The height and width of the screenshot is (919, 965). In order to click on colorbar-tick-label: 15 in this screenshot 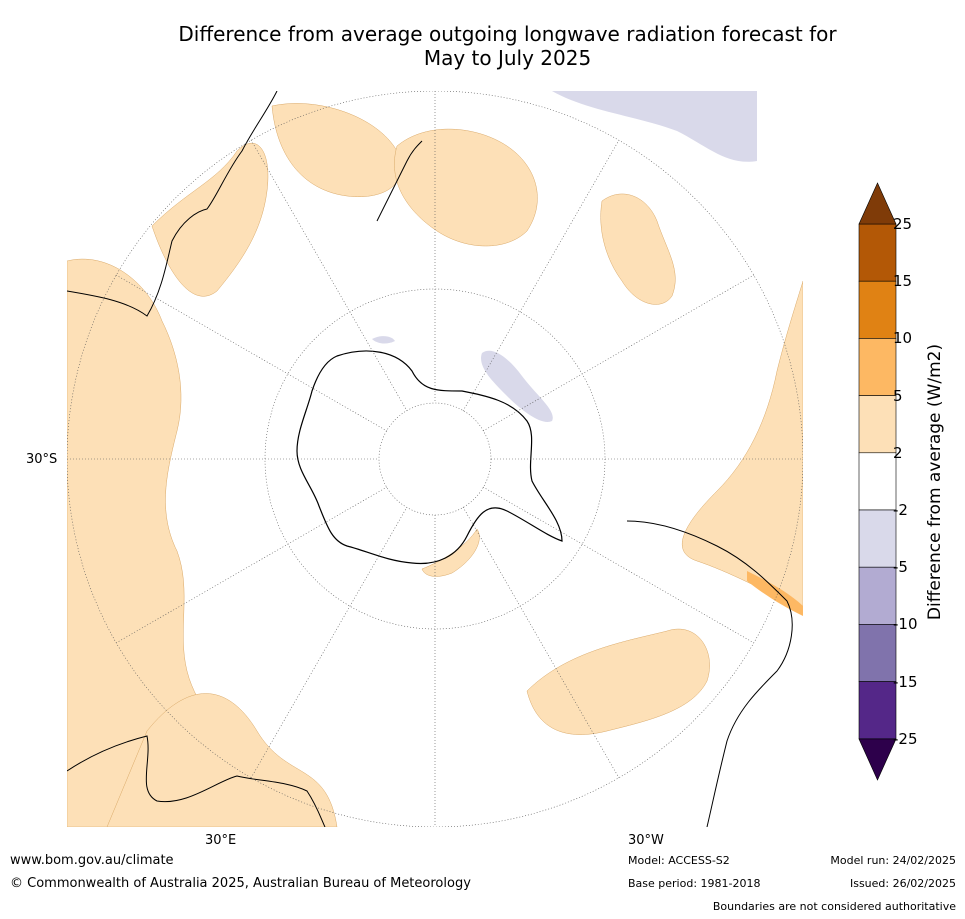, I will do `click(903, 281)`.